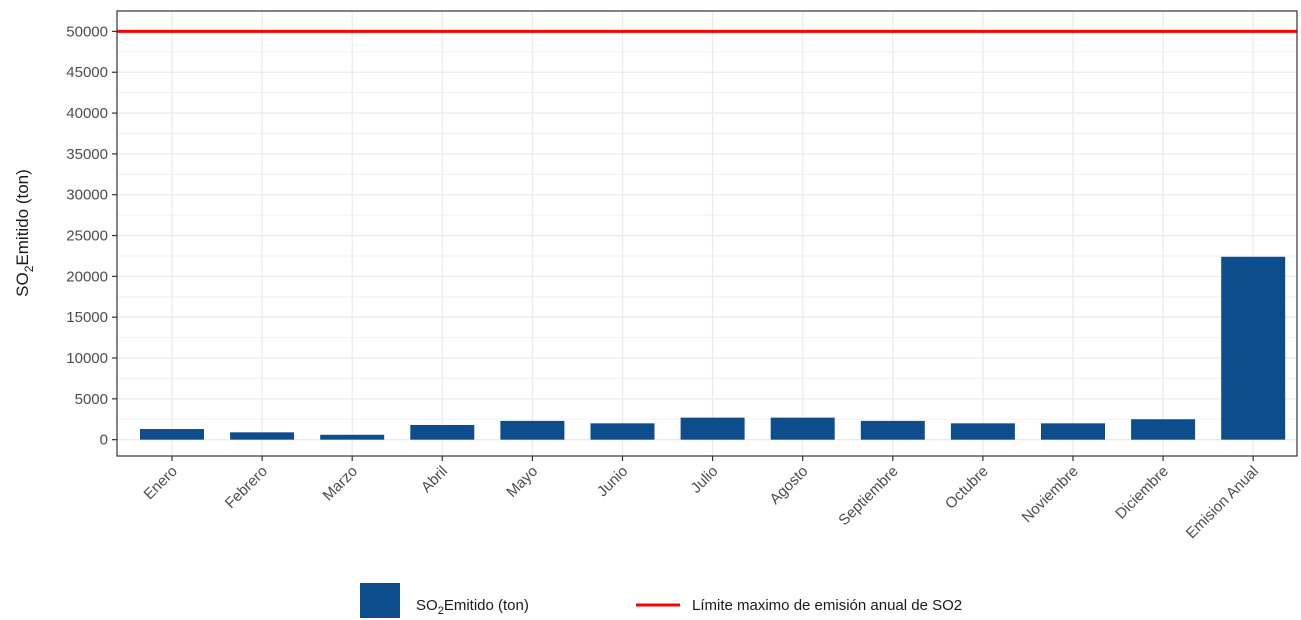  What do you see at coordinates (868, 496) in the screenshot?
I see `x-tick-label: Septiembre` at bounding box center [868, 496].